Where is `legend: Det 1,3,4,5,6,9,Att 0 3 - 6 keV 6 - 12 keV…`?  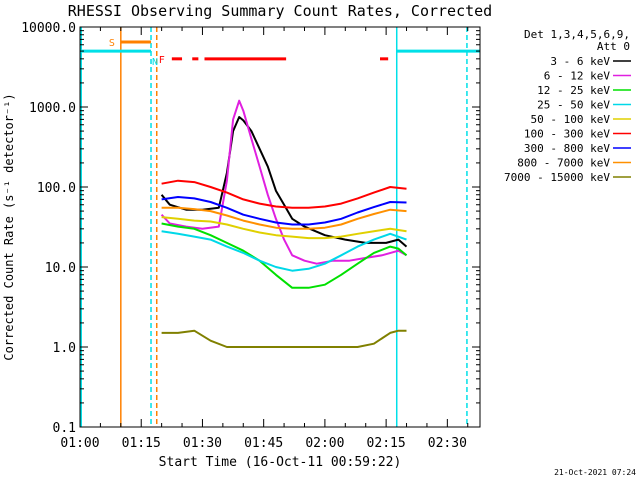
legend: Det 1,3,4,5,6,9,Att 0 3 - 6 keV 6 - 12 keV… is located at coordinates (567, 106).